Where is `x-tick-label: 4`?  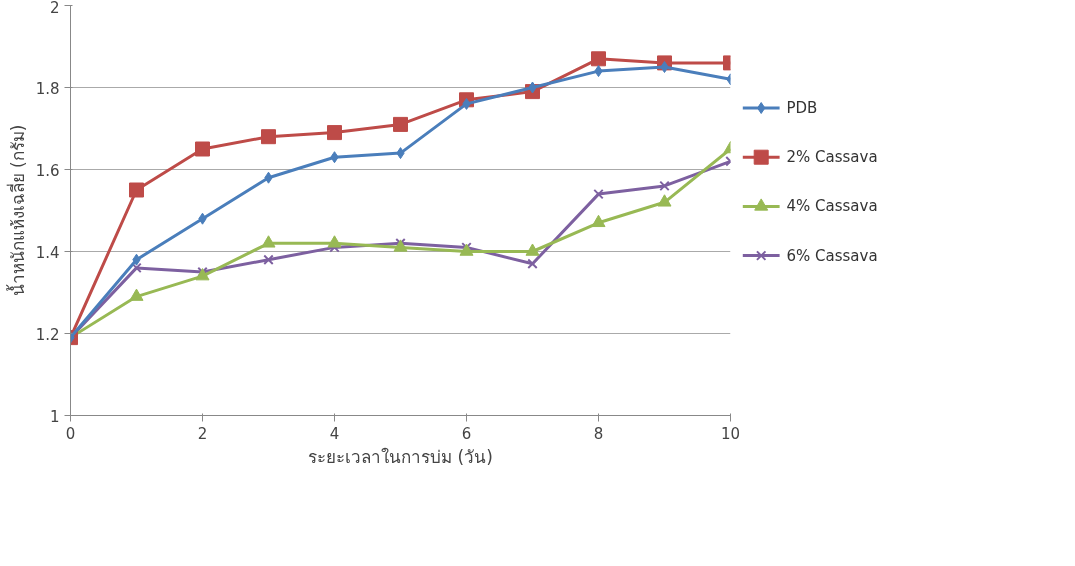
x-tick-label: 4 is located at coordinates (334, 433).